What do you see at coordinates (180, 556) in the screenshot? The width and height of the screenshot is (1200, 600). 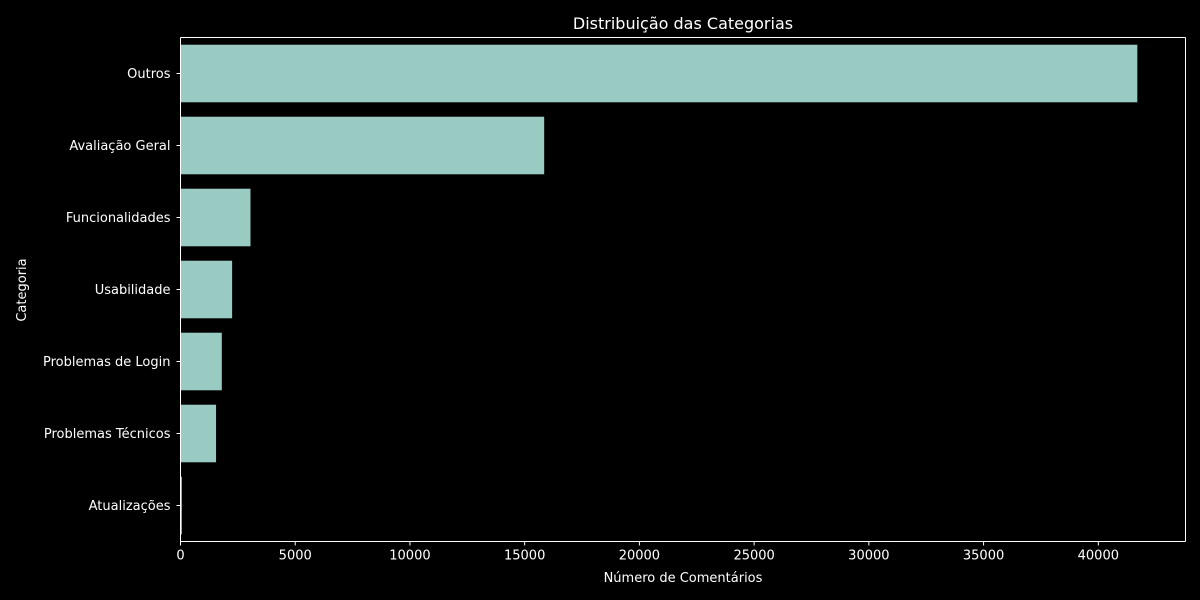 I see `x-tick-label: 0` at bounding box center [180, 556].